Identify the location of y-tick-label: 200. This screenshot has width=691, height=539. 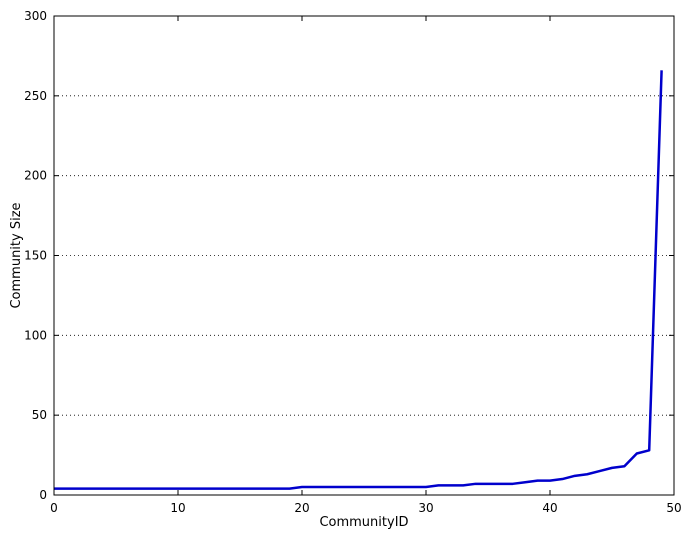
(35, 176).